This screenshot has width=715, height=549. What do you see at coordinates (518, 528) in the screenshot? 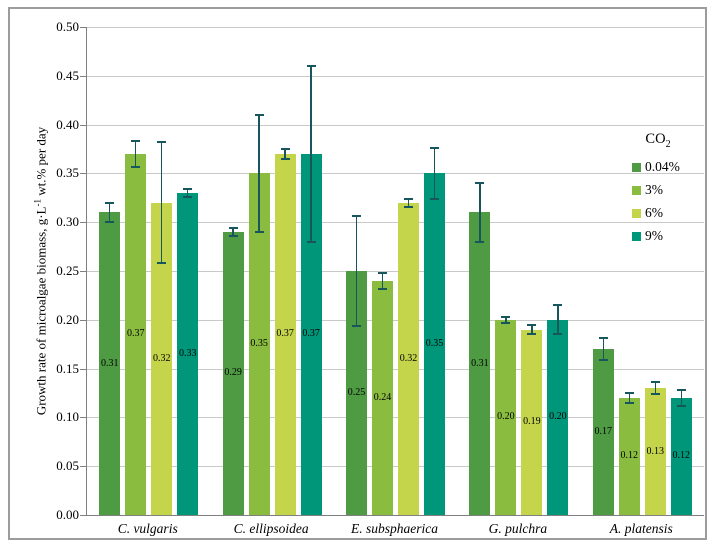
I see `x-category-label: G. pulchra` at bounding box center [518, 528].